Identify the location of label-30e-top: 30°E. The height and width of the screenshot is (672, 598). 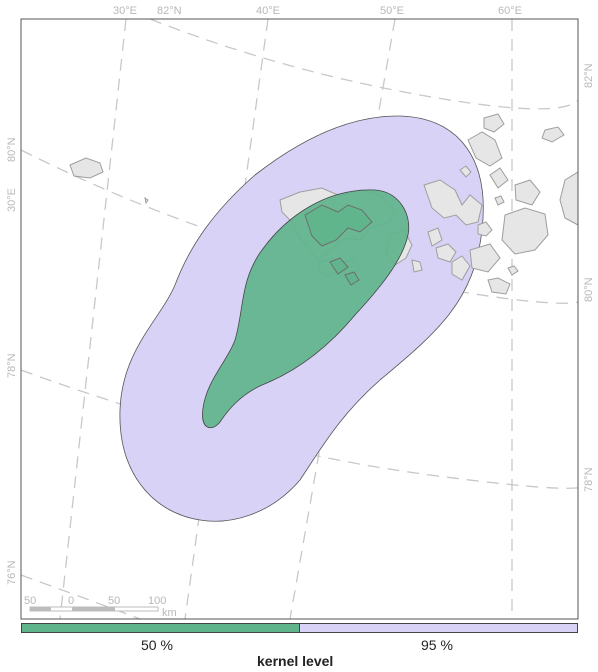
(125, 11).